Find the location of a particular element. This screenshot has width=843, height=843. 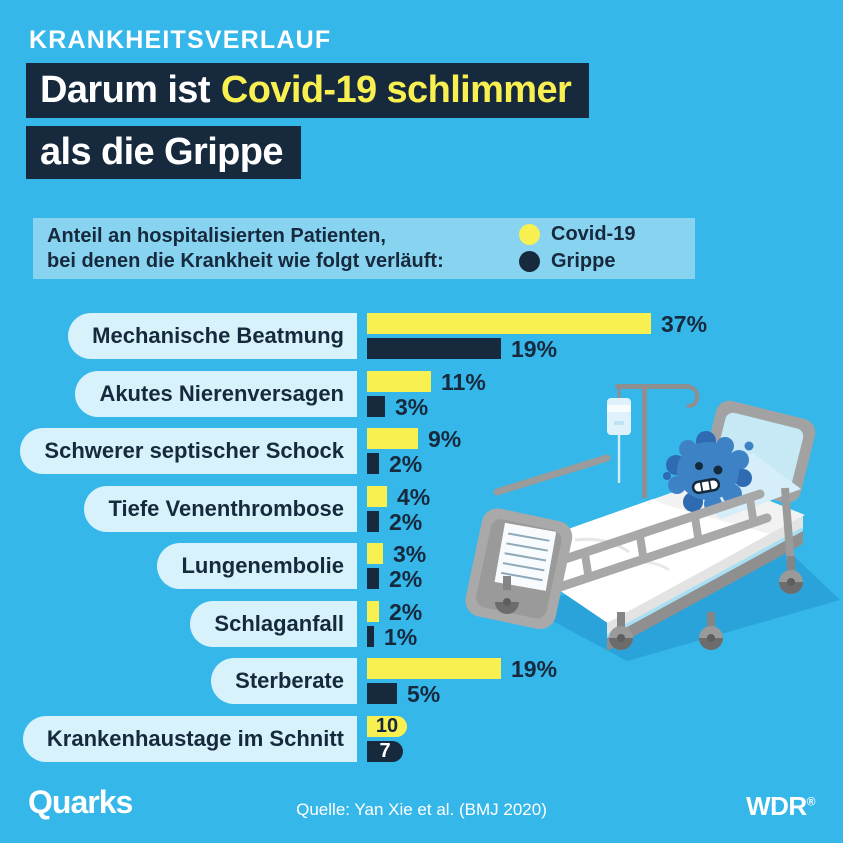

category-label-pill: Krankenhaustage im Schnitt is located at coordinates (189, 739).